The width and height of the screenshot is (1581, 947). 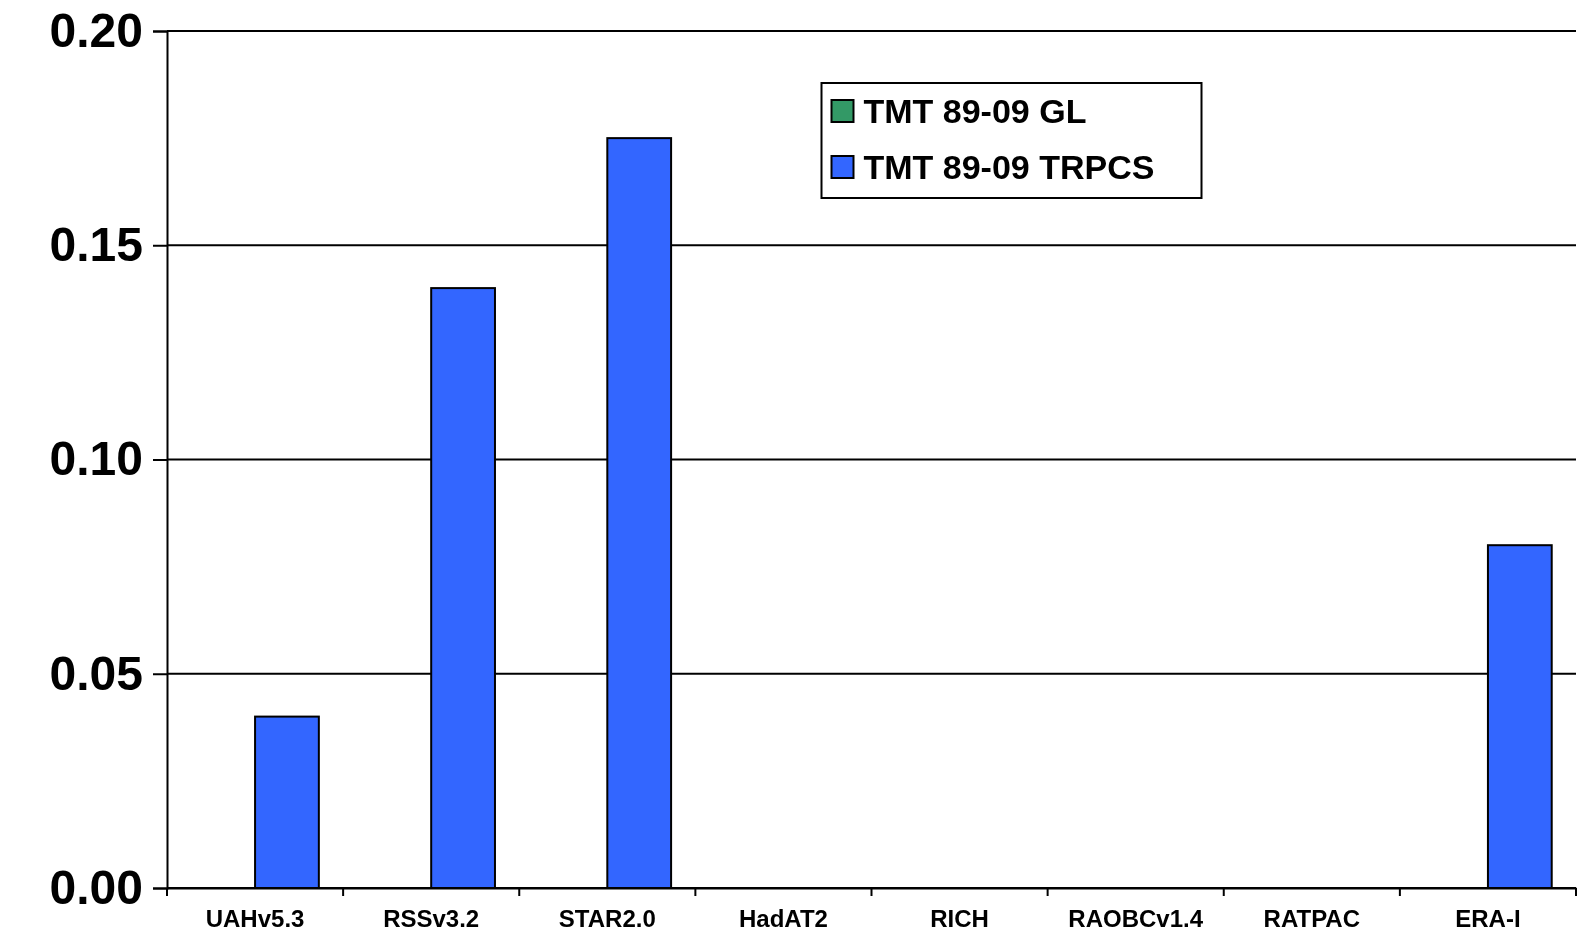 I want to click on x-tick-label: STAR2.0, so click(x=607, y=919).